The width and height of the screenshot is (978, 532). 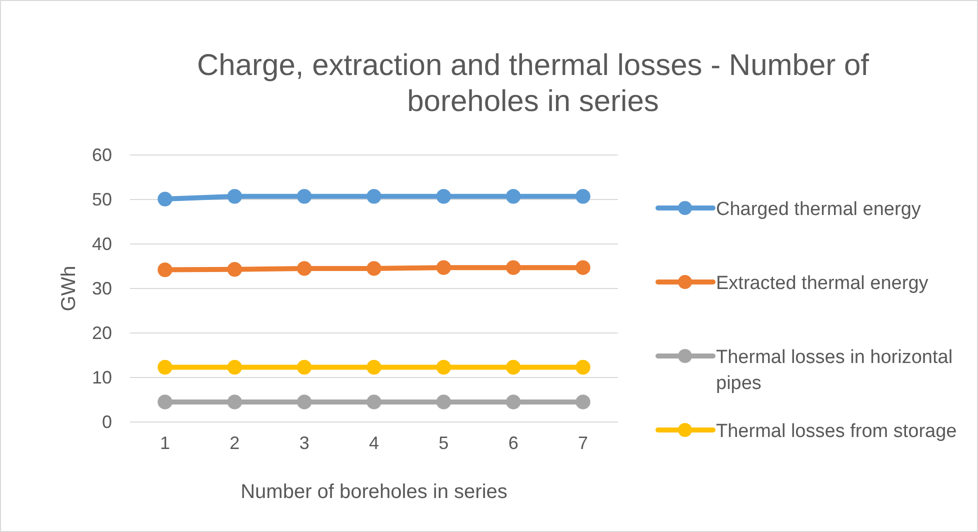 I want to click on x-tick-label: 4, so click(x=374, y=442).